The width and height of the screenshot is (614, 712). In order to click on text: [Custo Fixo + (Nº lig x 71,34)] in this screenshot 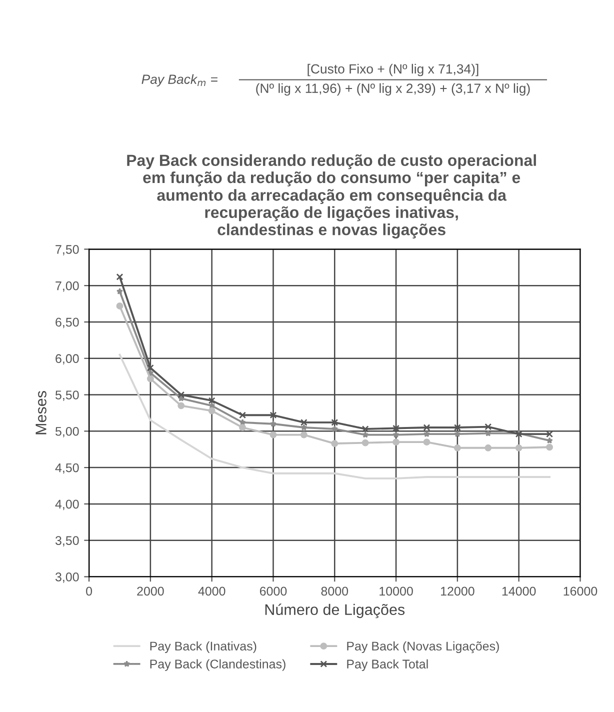, I will do `click(393, 70)`.